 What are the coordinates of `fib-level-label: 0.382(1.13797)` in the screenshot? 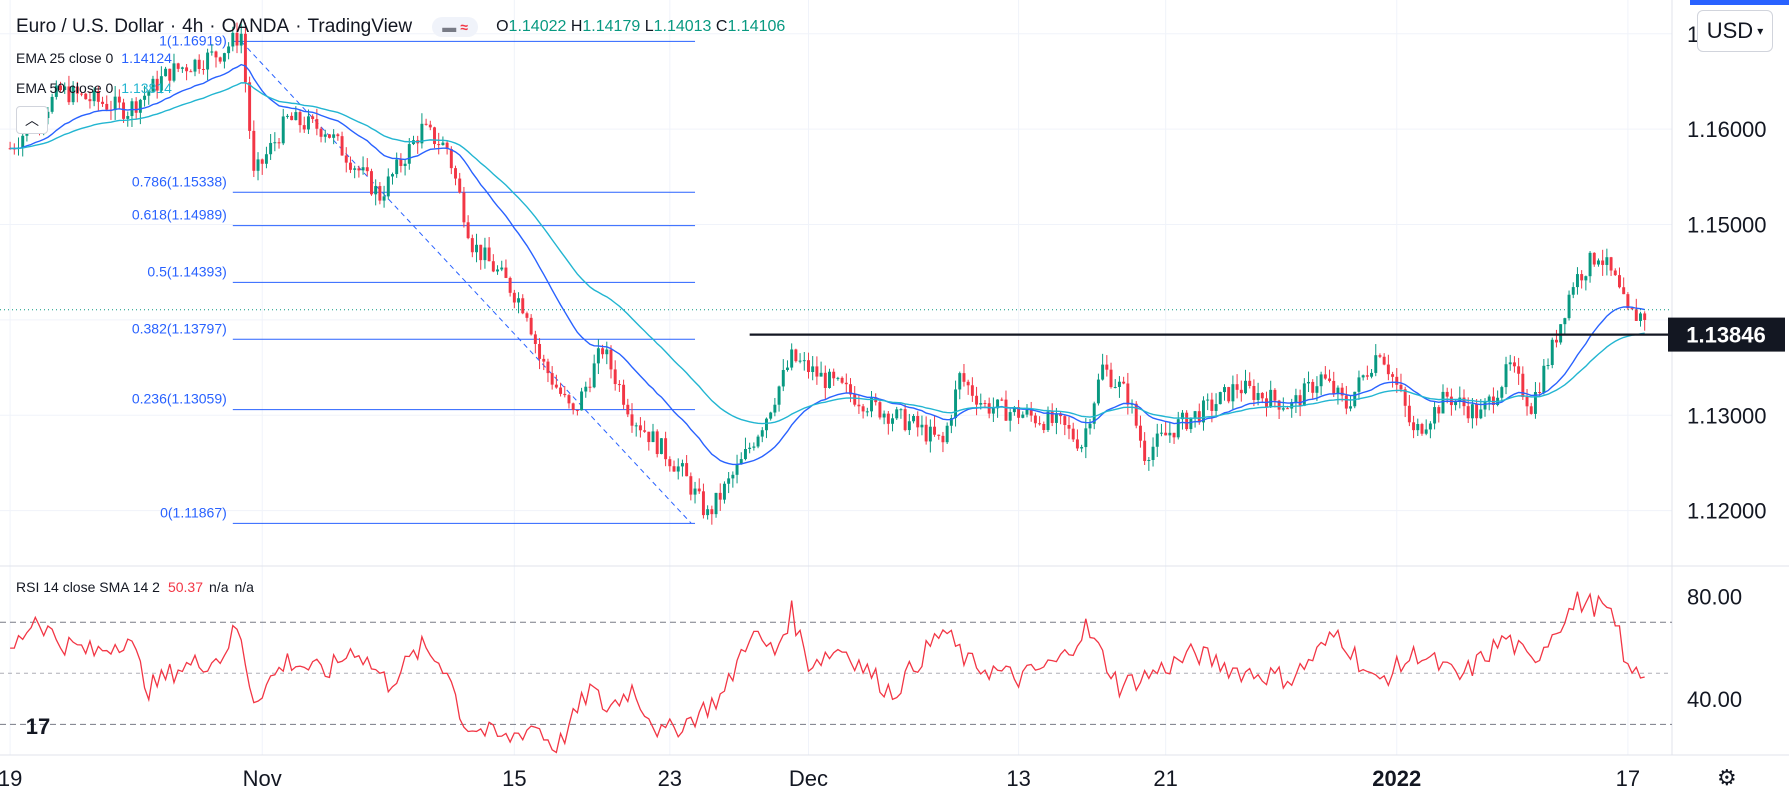 It's located at (179, 328).